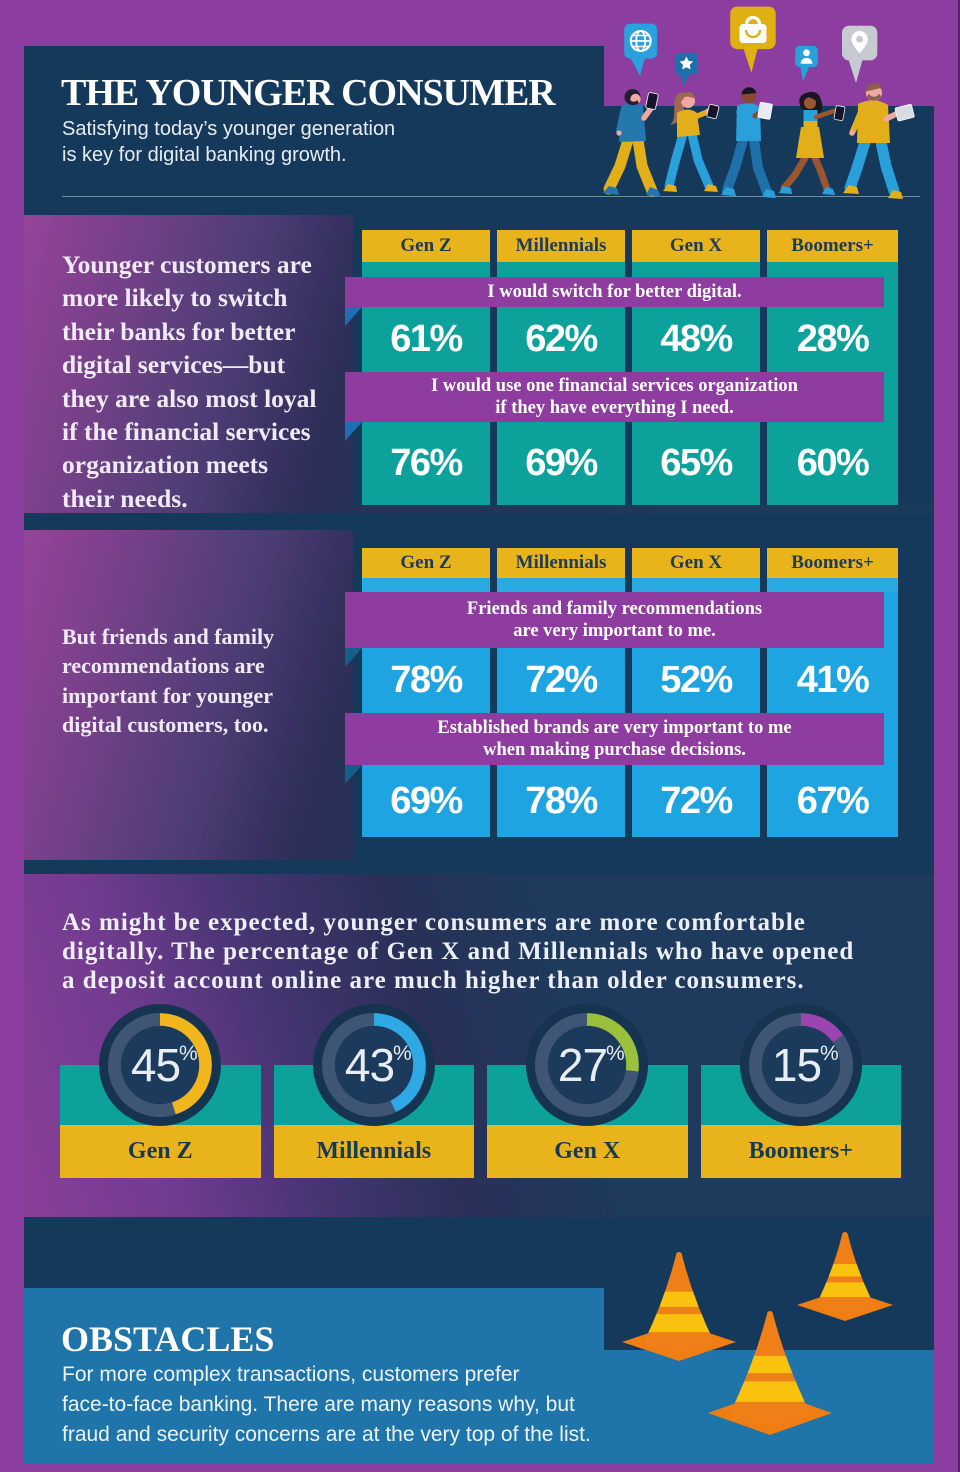  Describe the element at coordinates (155, 1065) in the screenshot. I see `svg-text: 45` at that location.